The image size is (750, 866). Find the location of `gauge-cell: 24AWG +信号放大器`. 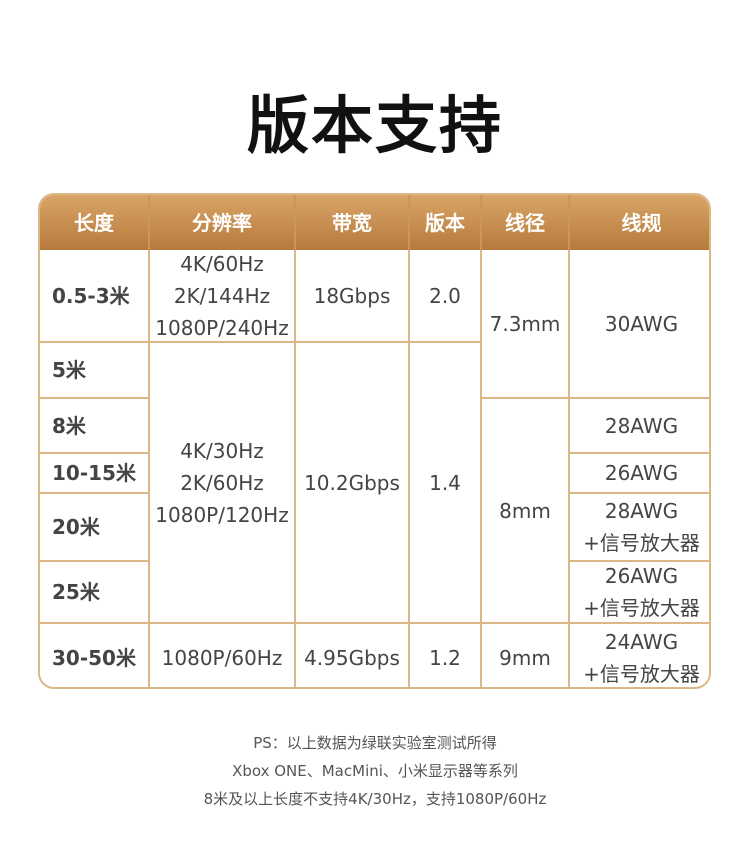

gauge-cell: 24AWG +信号放大器 is located at coordinates (639, 655).